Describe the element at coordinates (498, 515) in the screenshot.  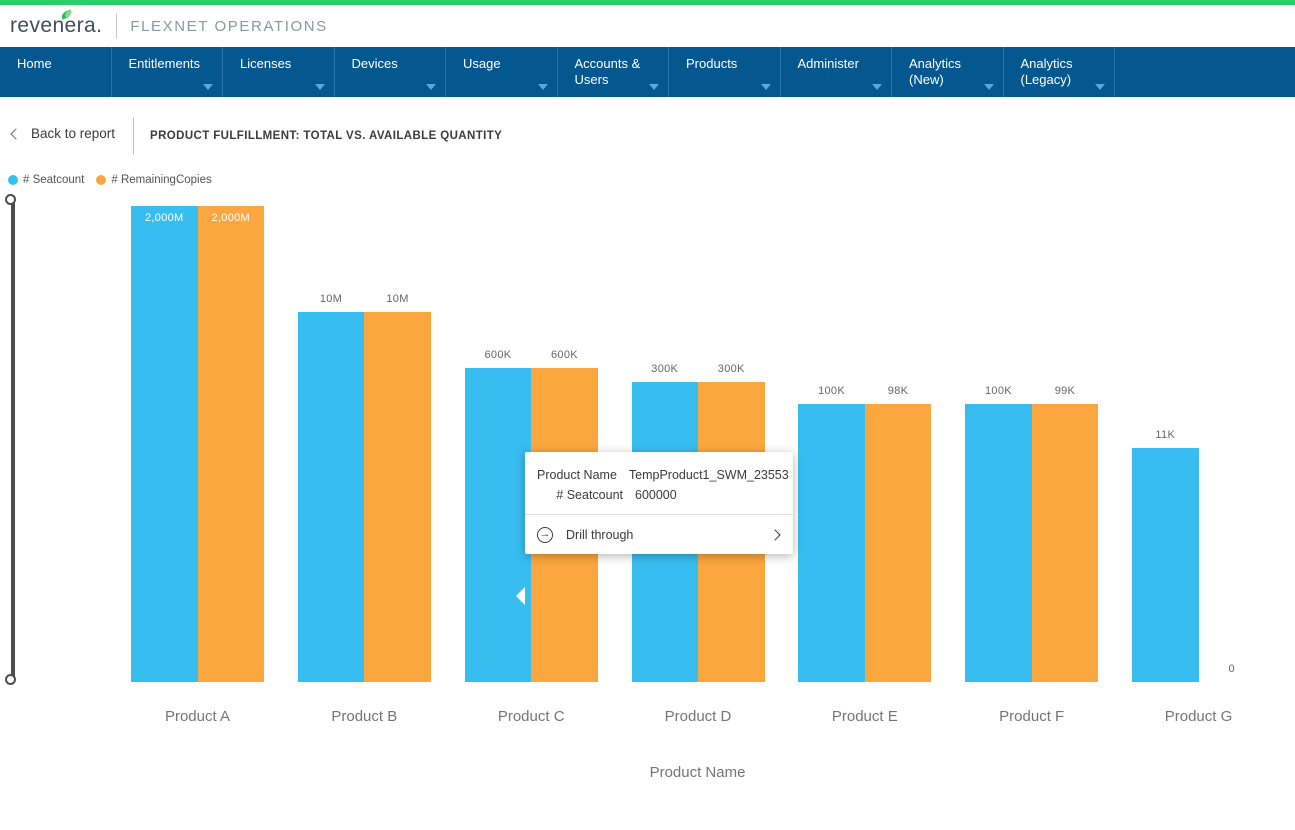
I see `bar-seatcount-product-c: 600K` at that location.